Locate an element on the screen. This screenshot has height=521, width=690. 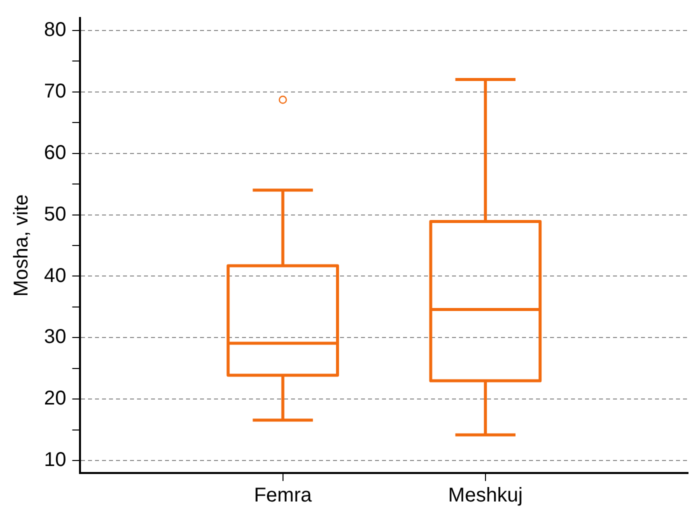
y-axis-title: Mosha, vite is located at coordinates (21, 245).